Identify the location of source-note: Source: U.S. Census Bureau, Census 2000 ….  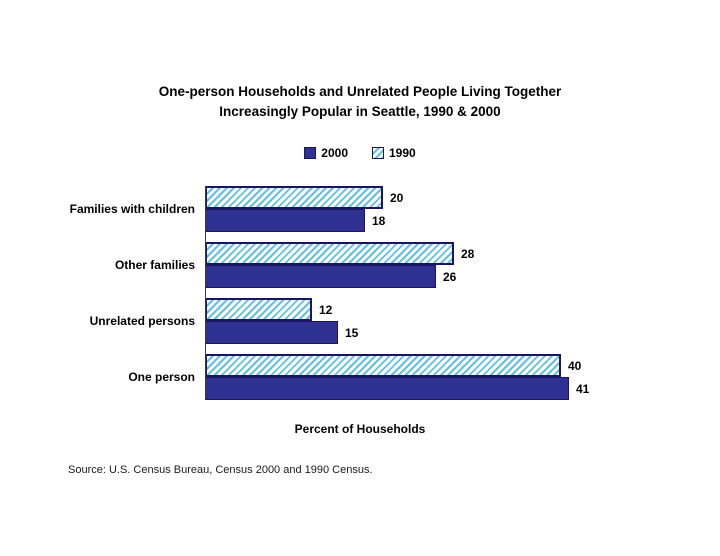
(220, 470).